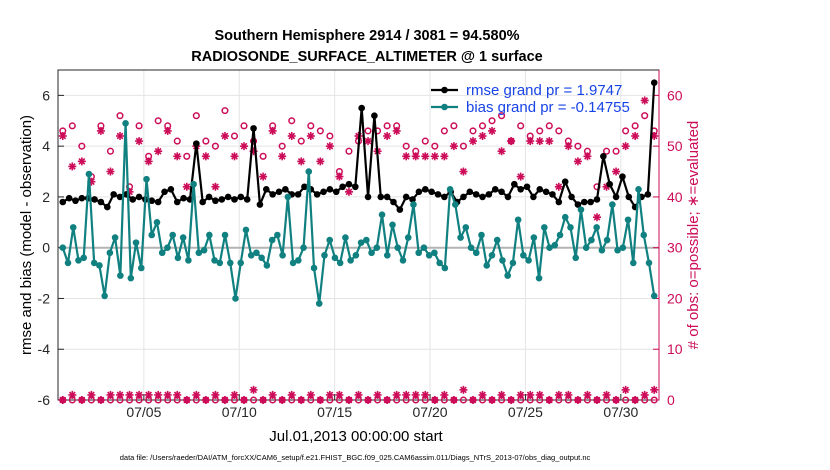 This screenshot has width=830, height=470. I want to click on y-right-tick-label: 10, so click(675, 349).